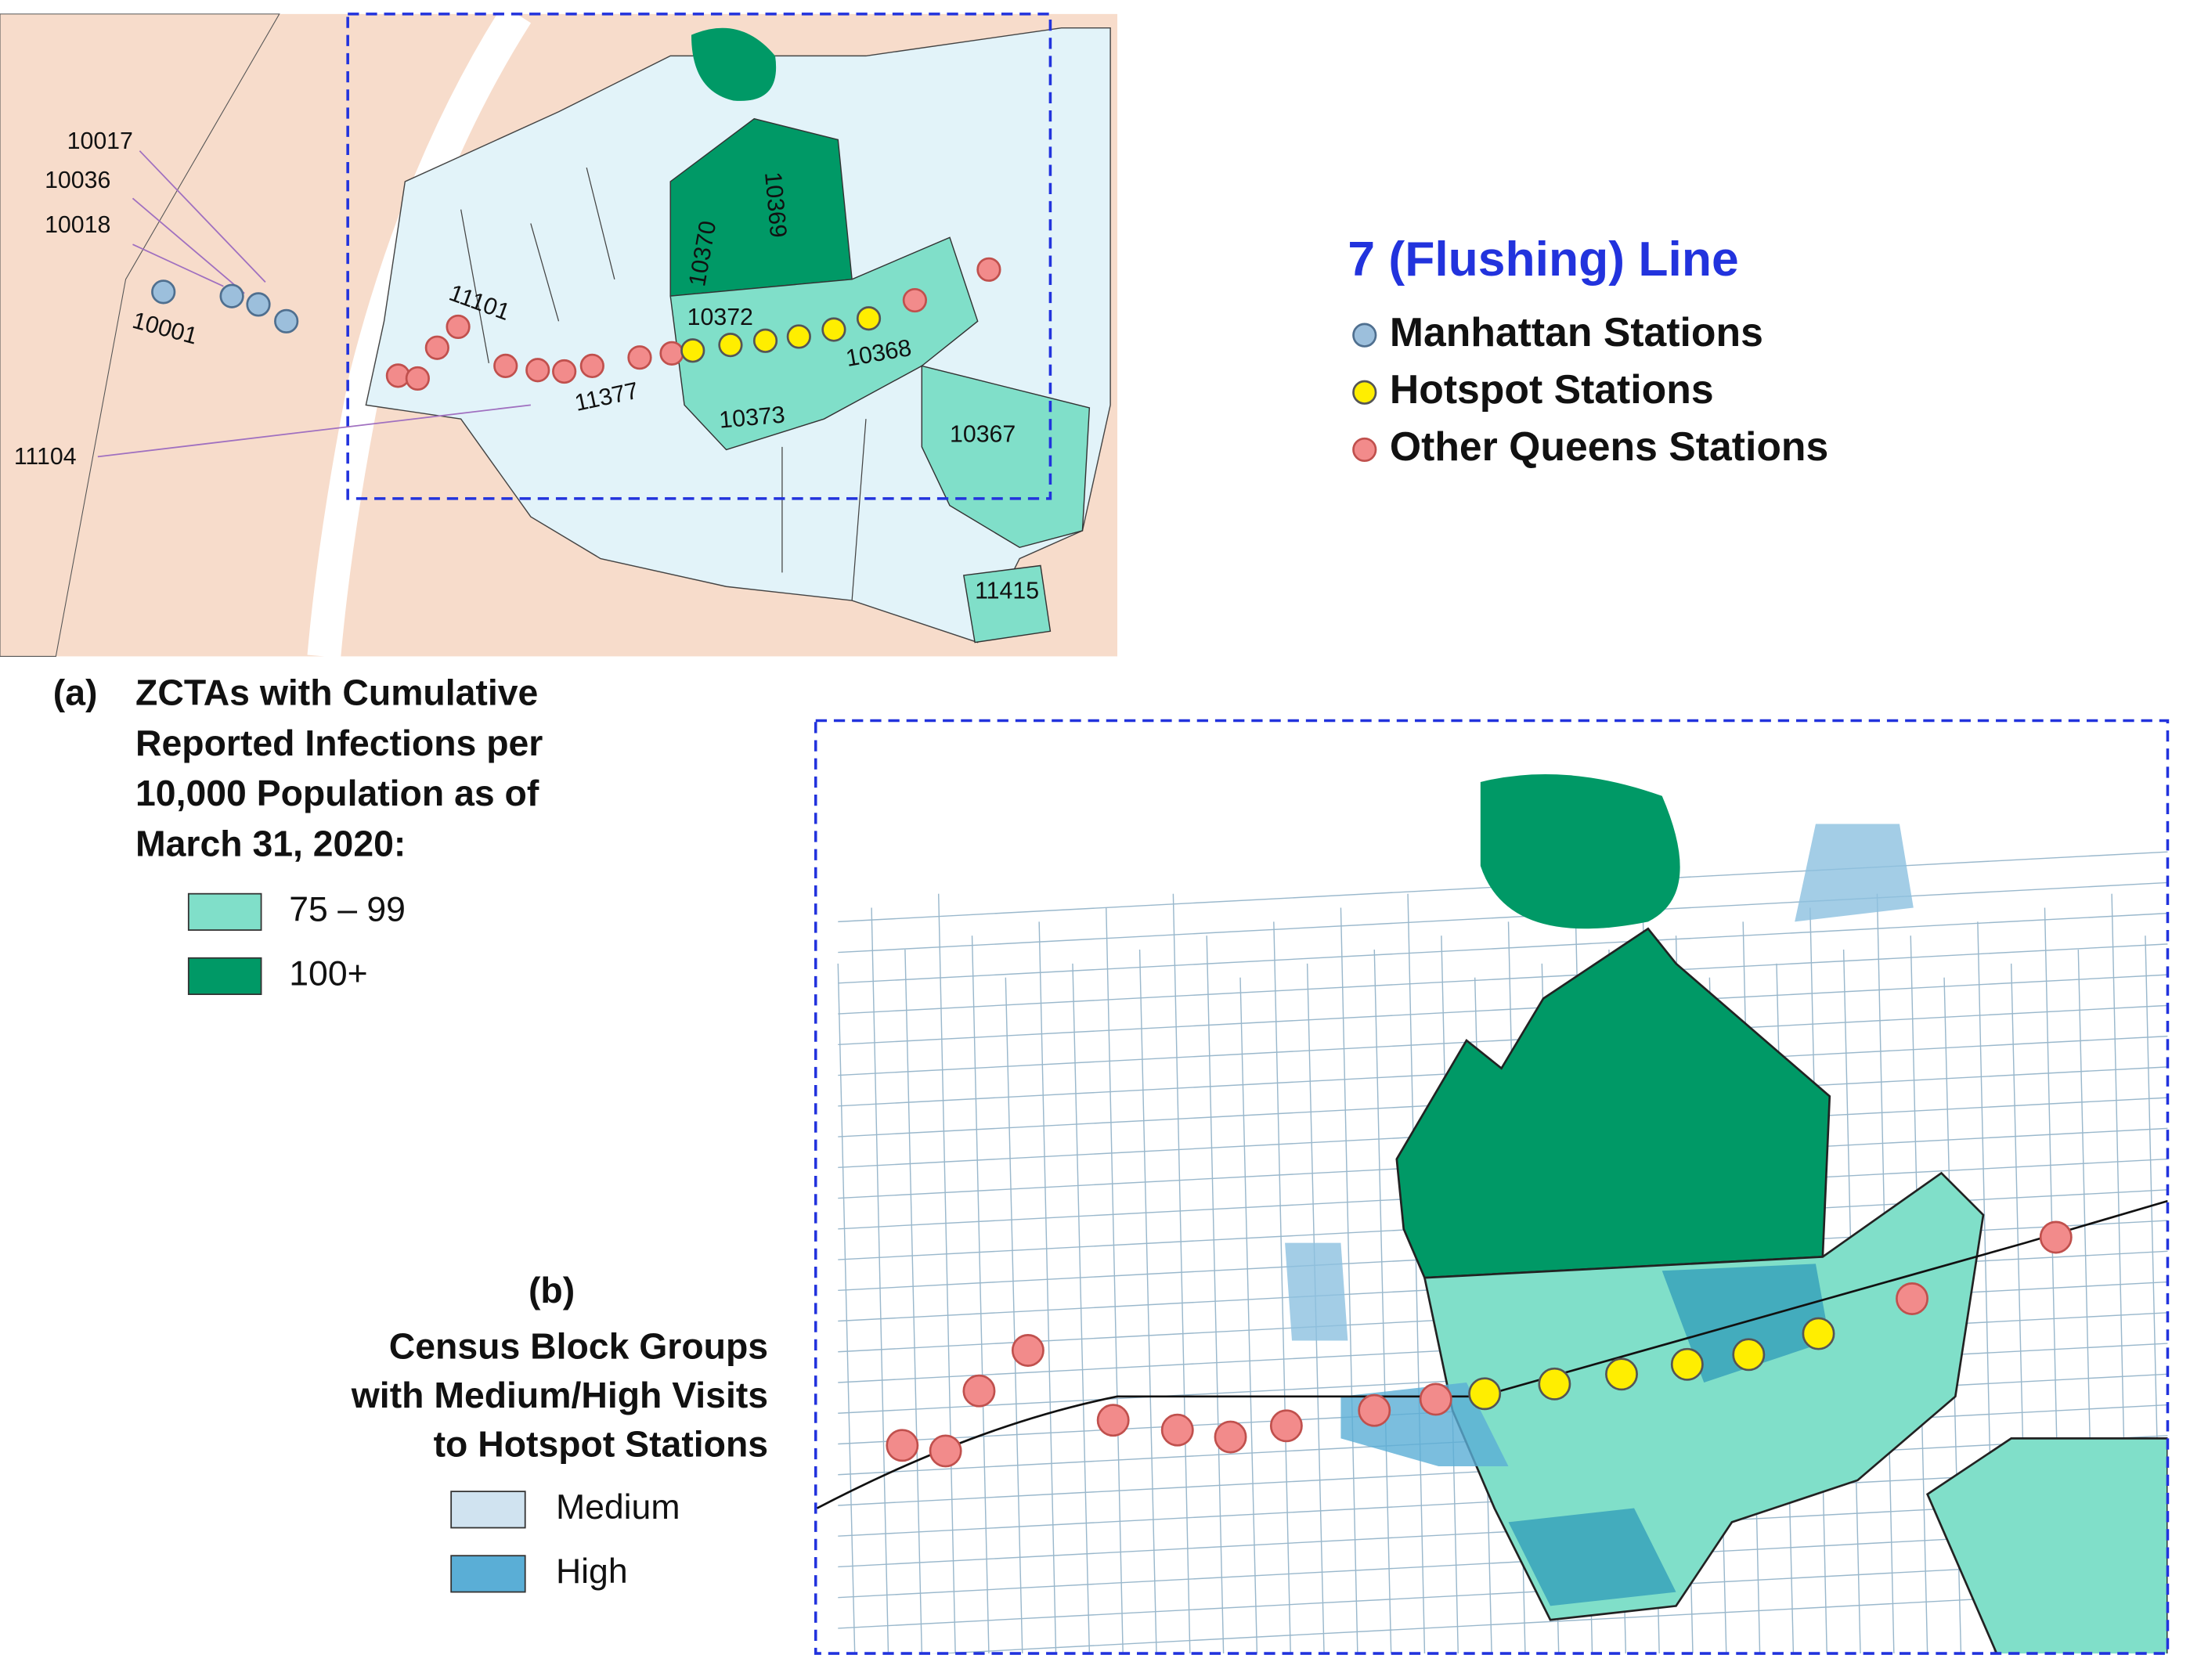 This screenshot has width=2190, height=1680. Describe the element at coordinates (348, 910) in the screenshot. I see `legend-label: 75 – 99` at that location.